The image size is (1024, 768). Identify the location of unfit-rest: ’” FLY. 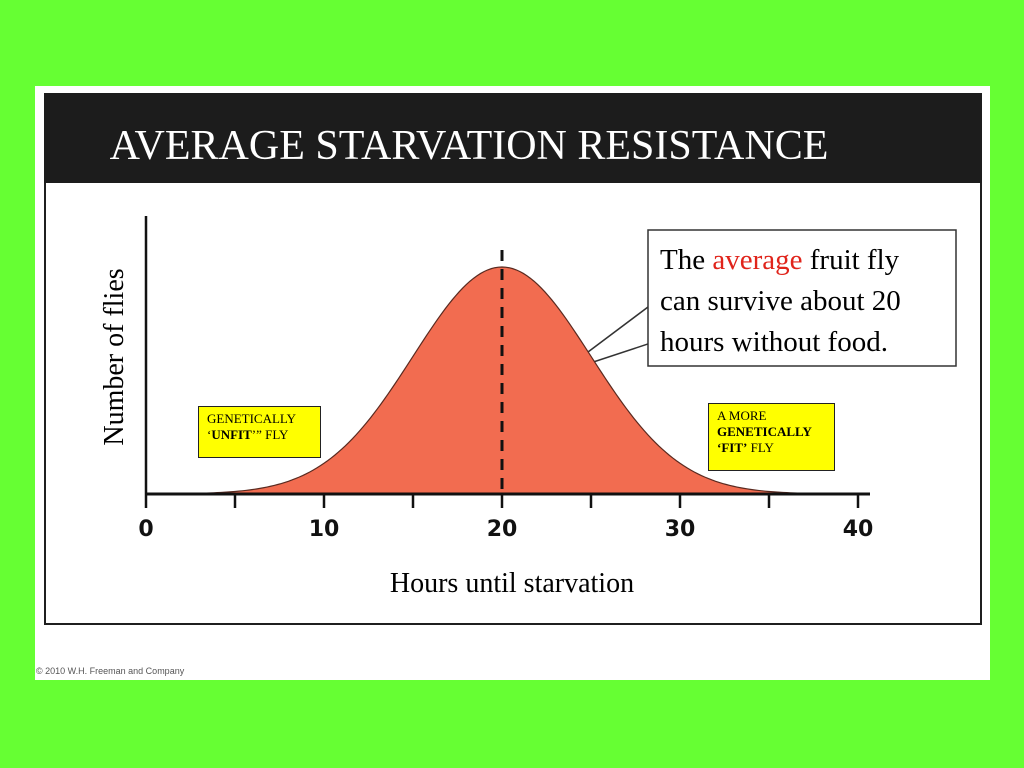
(270, 434).